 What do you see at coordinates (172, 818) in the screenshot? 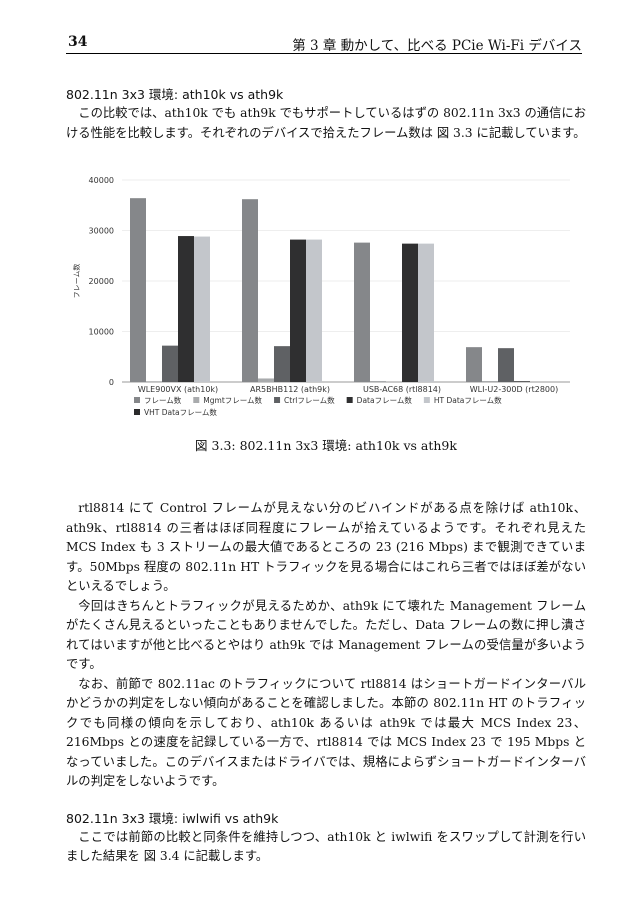
I see `section-heading-2: 802.11n 3x3 環境: iwlwifi vs ath9k` at bounding box center [172, 818].